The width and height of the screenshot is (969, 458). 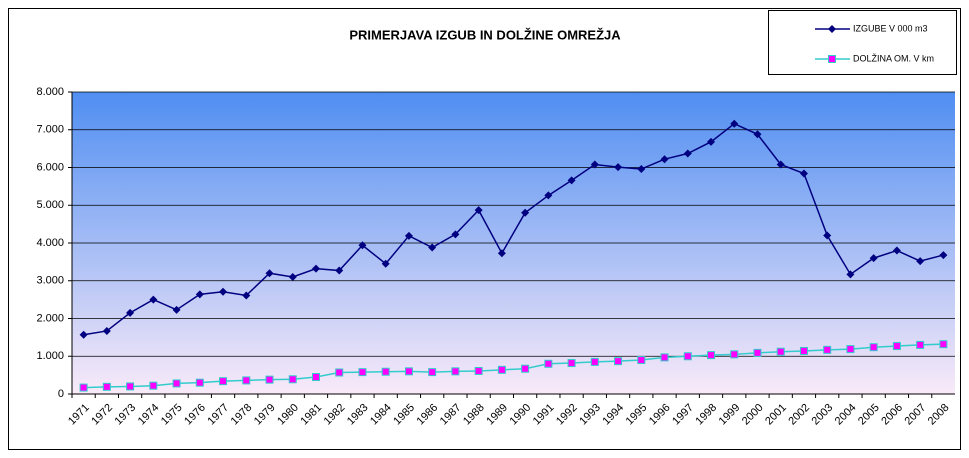 What do you see at coordinates (50, 92) in the screenshot?
I see `y-tick-label: 8.000` at bounding box center [50, 92].